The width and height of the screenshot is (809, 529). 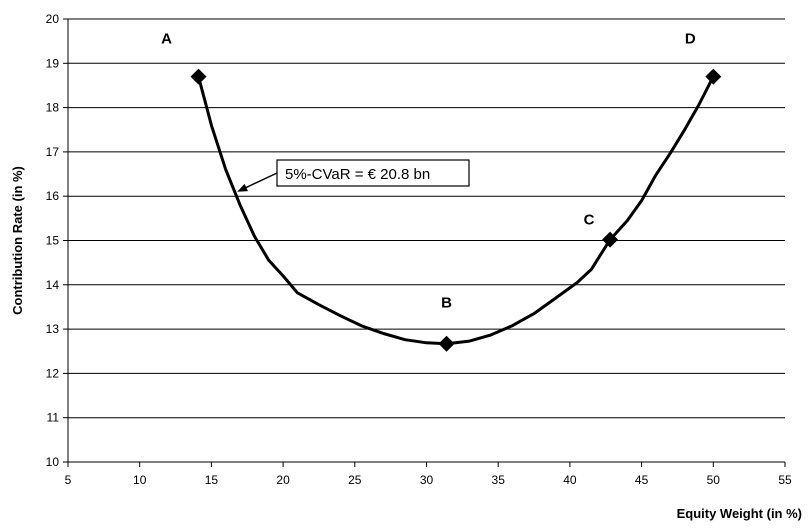 I want to click on y-tick-label-11: 11, so click(x=53, y=418).